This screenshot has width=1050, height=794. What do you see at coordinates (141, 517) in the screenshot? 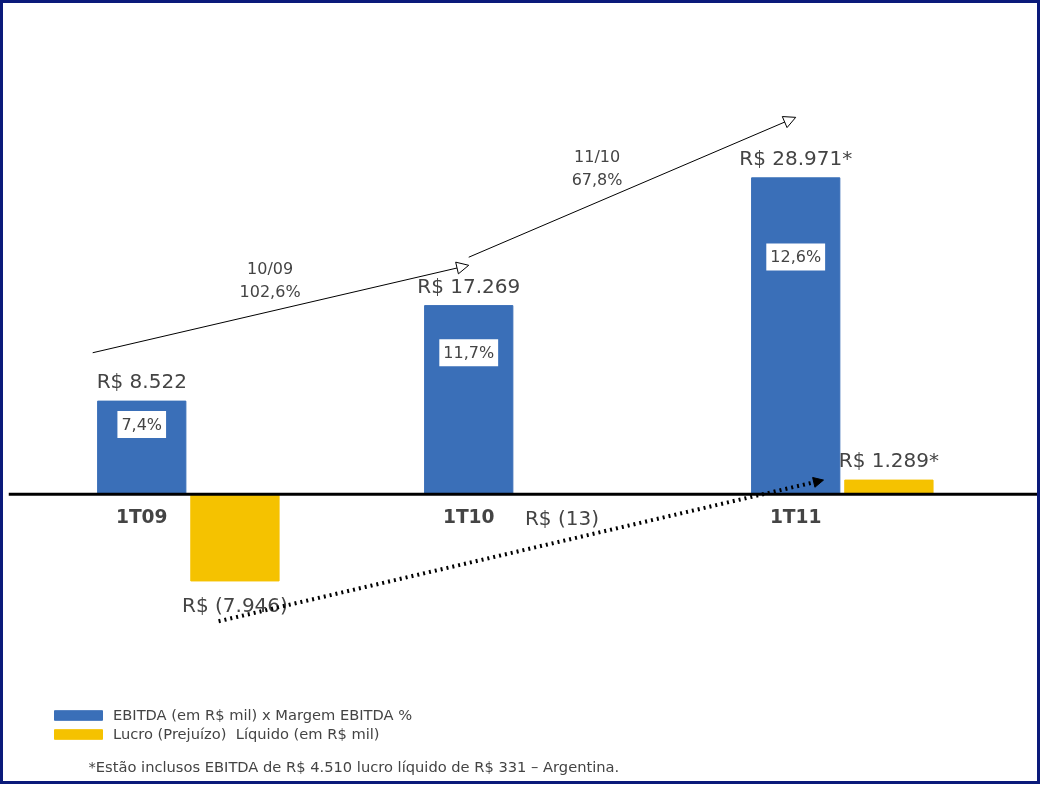
I see `x-tick-label: 1T09` at bounding box center [141, 517].